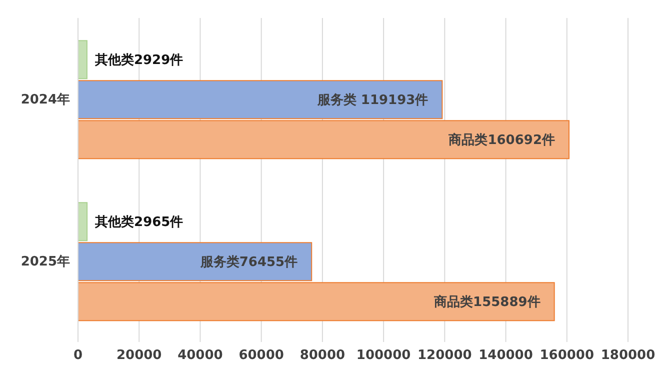 The height and width of the screenshot is (390, 666). I want to click on x-tick-label: 180000, so click(628, 356).